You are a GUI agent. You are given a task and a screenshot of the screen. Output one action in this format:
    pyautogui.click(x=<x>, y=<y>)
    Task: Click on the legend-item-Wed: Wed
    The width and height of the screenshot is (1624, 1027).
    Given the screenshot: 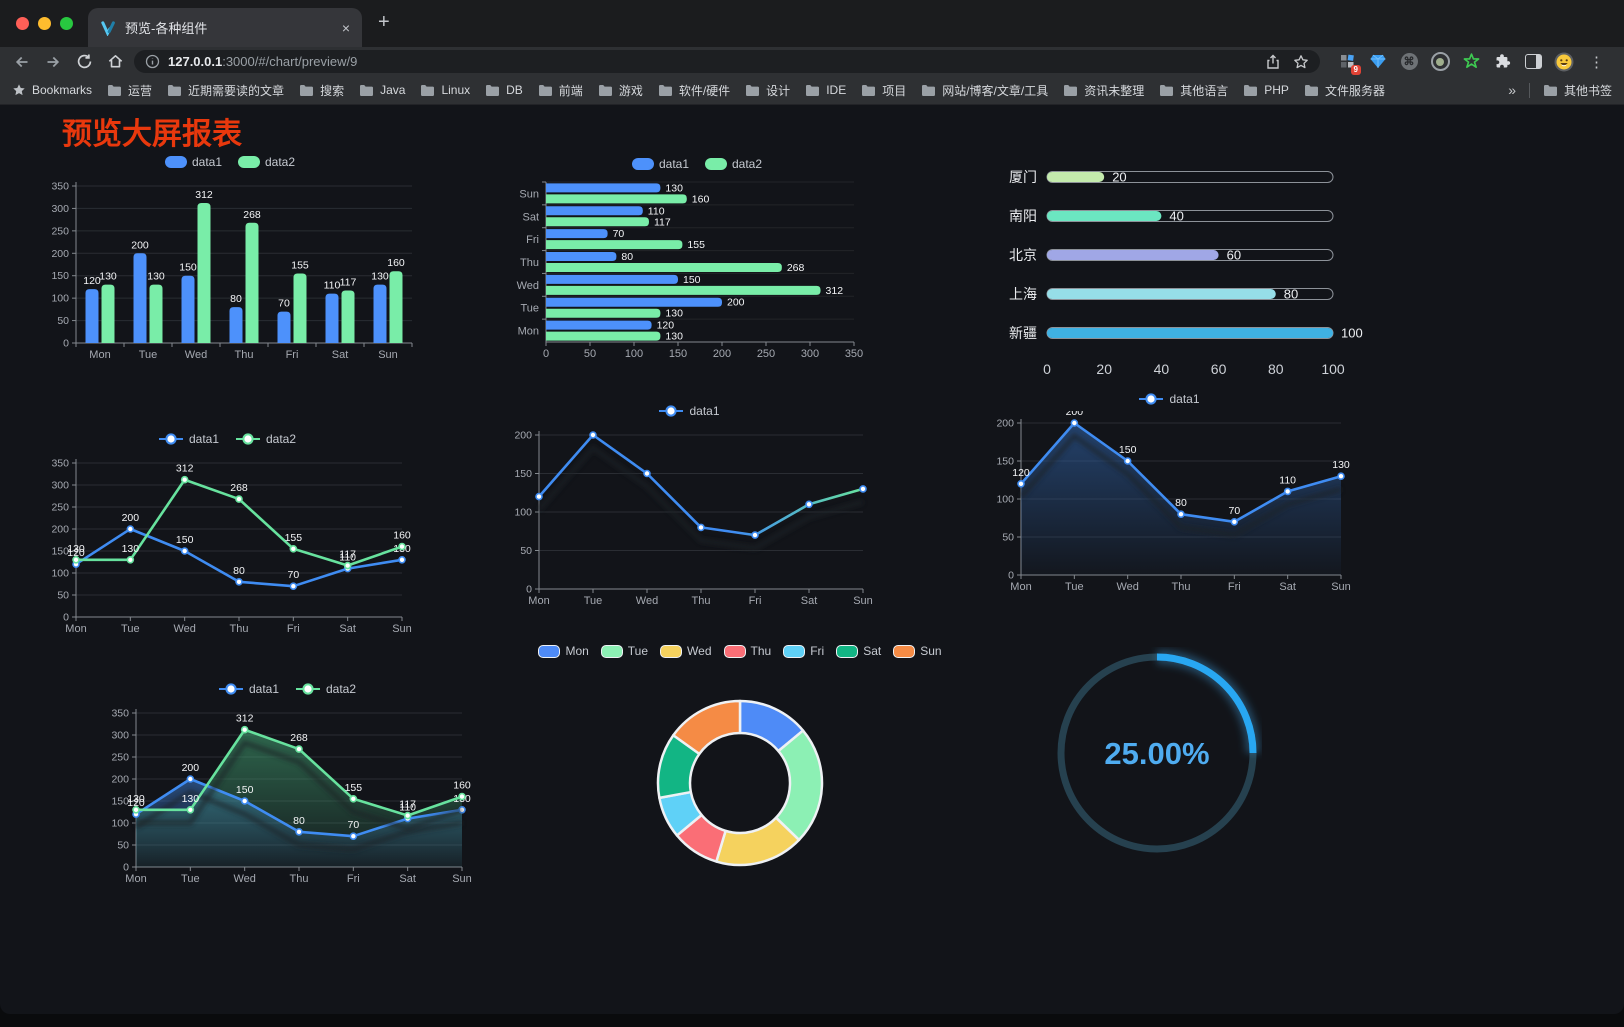 What is the action you would take?
    pyautogui.click(x=686, y=651)
    